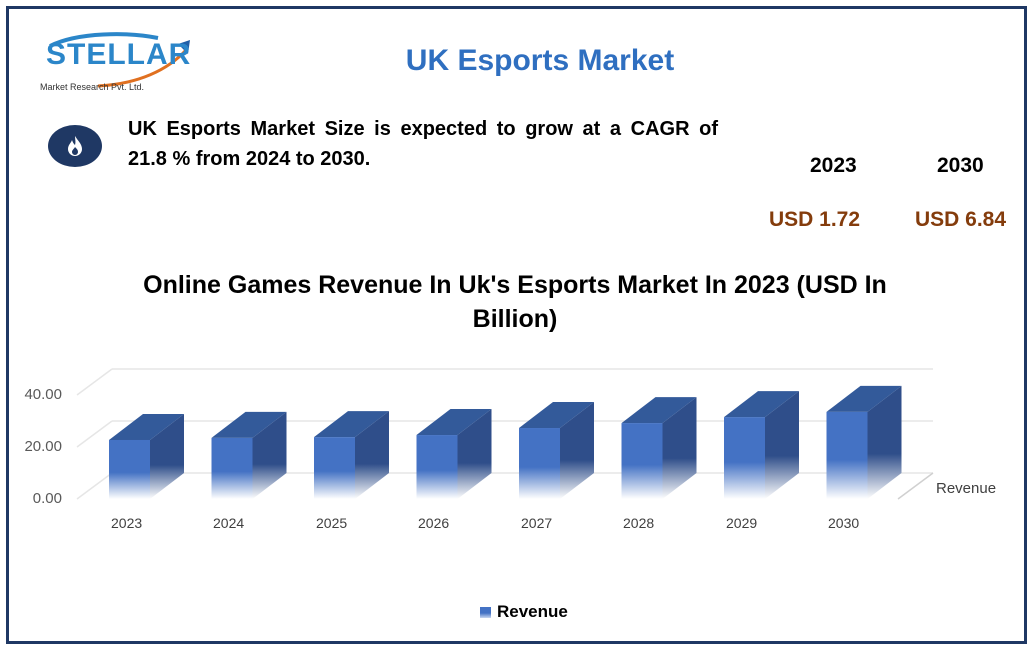 This screenshot has height=650, width=1033. What do you see at coordinates (505, 442) in the screenshot?
I see `bars` at bounding box center [505, 442].